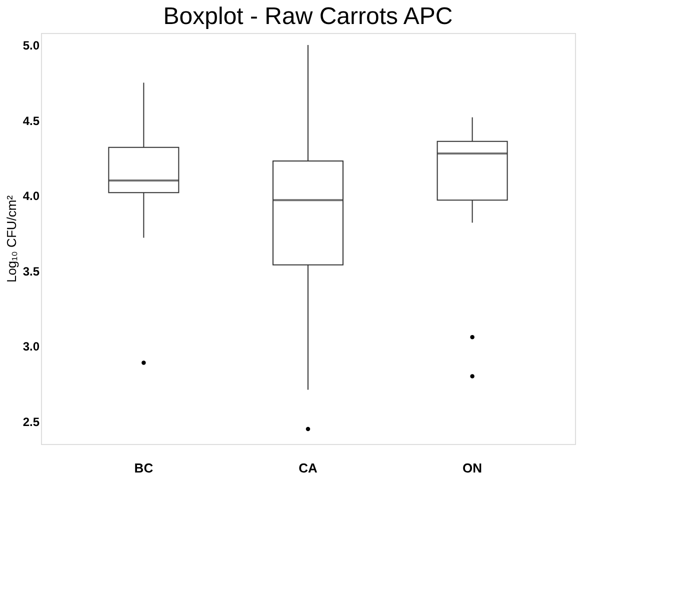 The height and width of the screenshot is (593, 687). What do you see at coordinates (31, 45) in the screenshot?
I see `y-tick-label: 5.0` at bounding box center [31, 45].